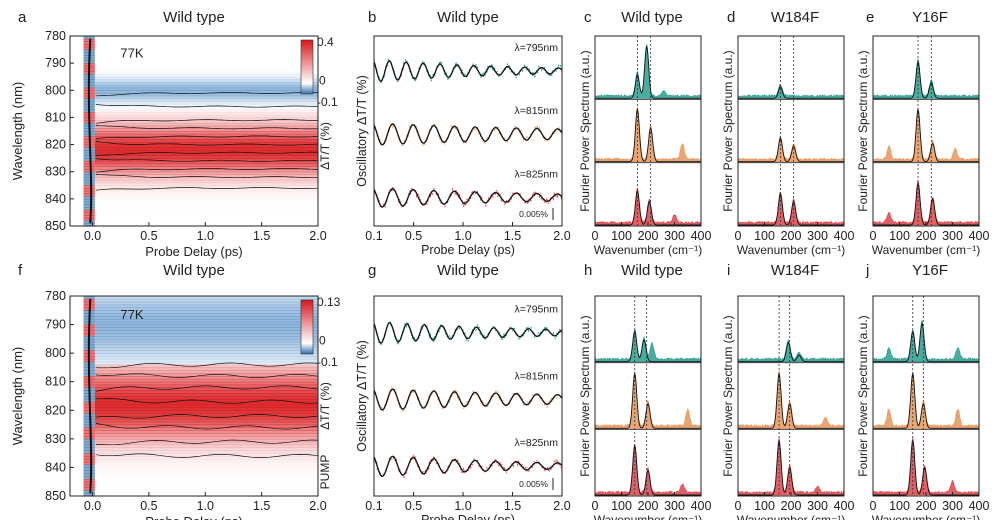  I want to click on y-tick-label: 780, so click(55, 36).